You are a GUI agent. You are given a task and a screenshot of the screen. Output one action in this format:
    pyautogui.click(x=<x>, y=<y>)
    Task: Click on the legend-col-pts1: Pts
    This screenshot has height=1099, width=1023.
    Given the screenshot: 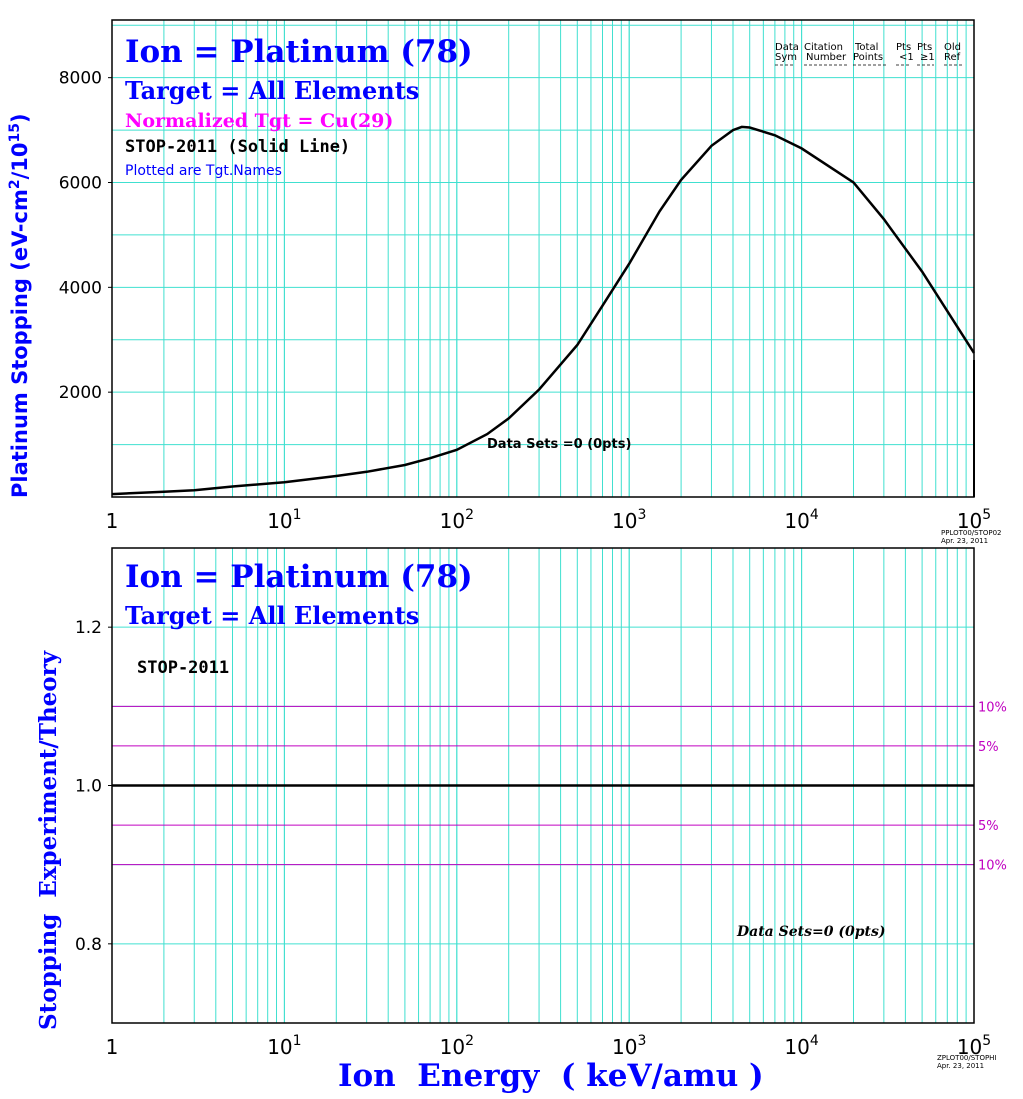 What is the action you would take?
    pyautogui.click(x=903, y=47)
    